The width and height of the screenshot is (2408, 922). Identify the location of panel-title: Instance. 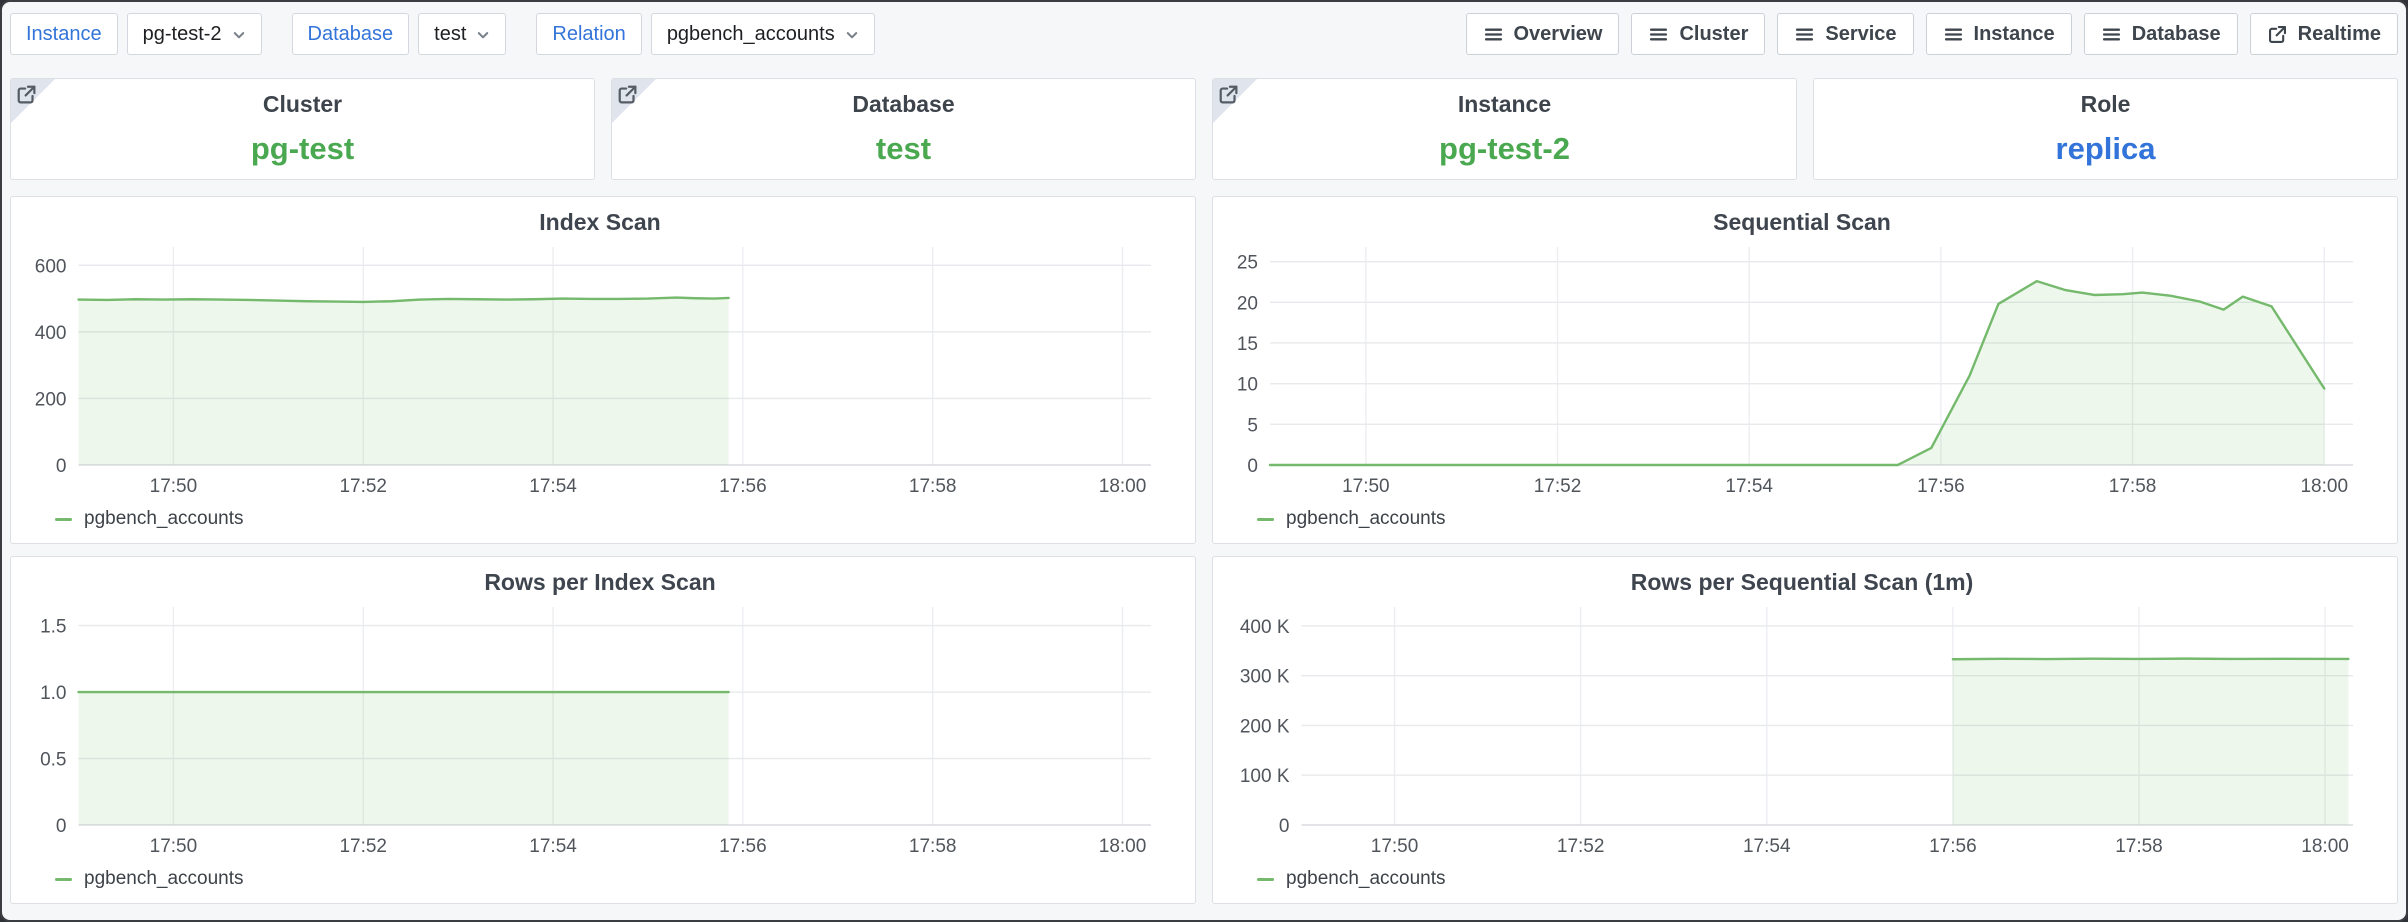
(1504, 104).